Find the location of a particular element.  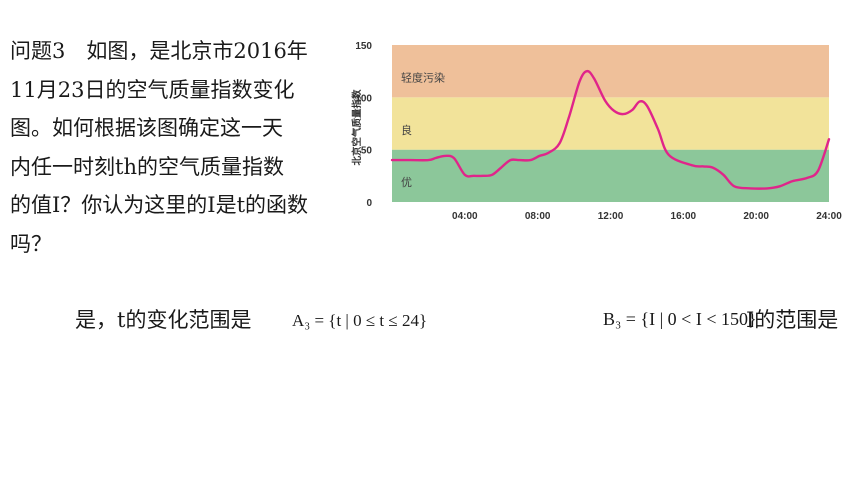

x-tick-label: 20:00 is located at coordinates (756, 216).